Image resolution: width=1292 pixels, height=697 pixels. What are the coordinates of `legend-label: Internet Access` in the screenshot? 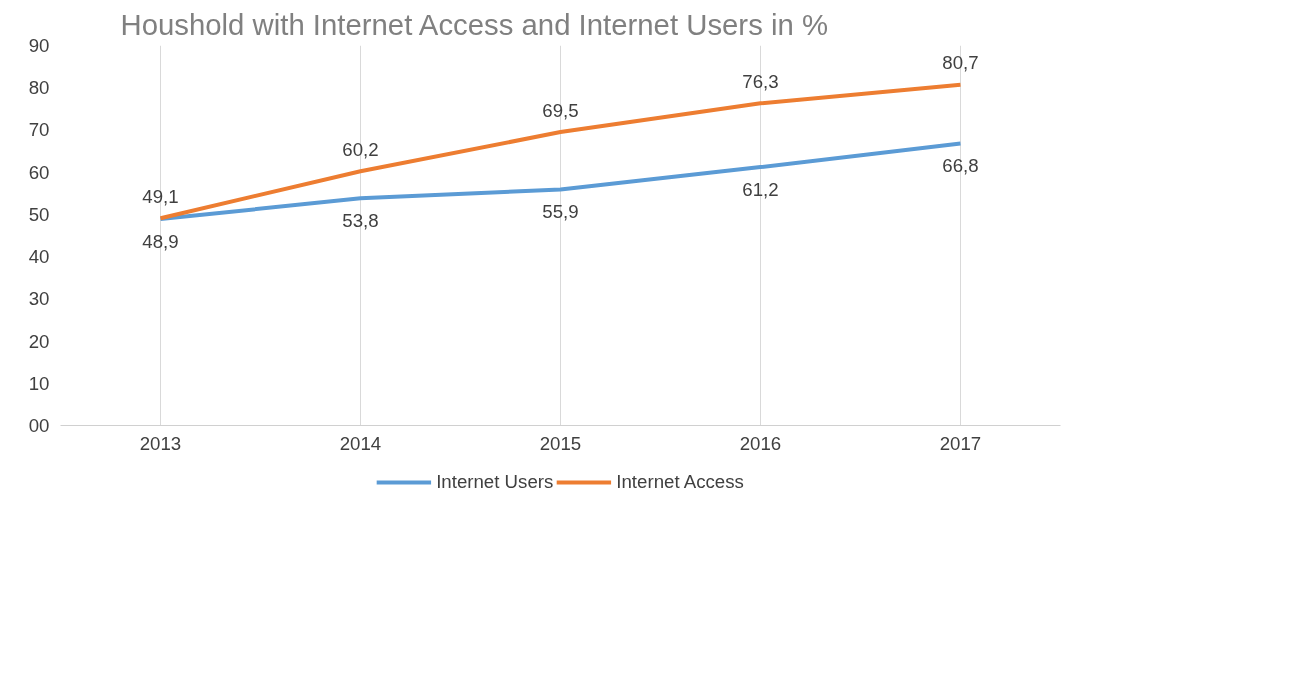 It's located at (680, 482).